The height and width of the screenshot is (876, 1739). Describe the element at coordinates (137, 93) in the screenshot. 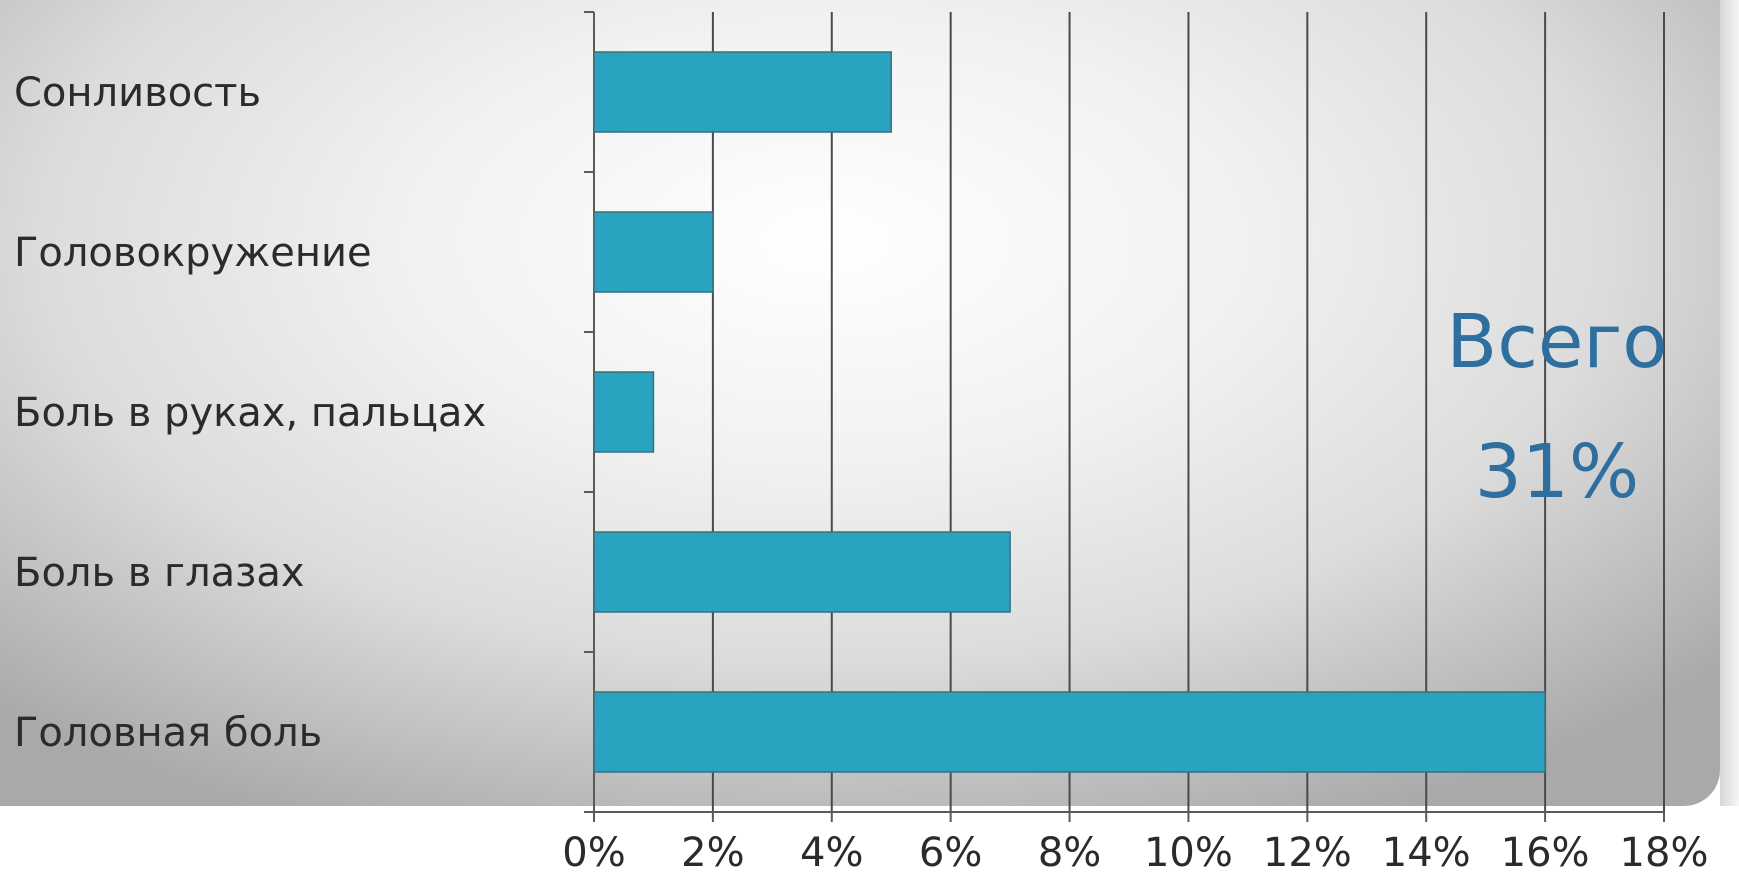

I see `category-label: Сонливость` at that location.